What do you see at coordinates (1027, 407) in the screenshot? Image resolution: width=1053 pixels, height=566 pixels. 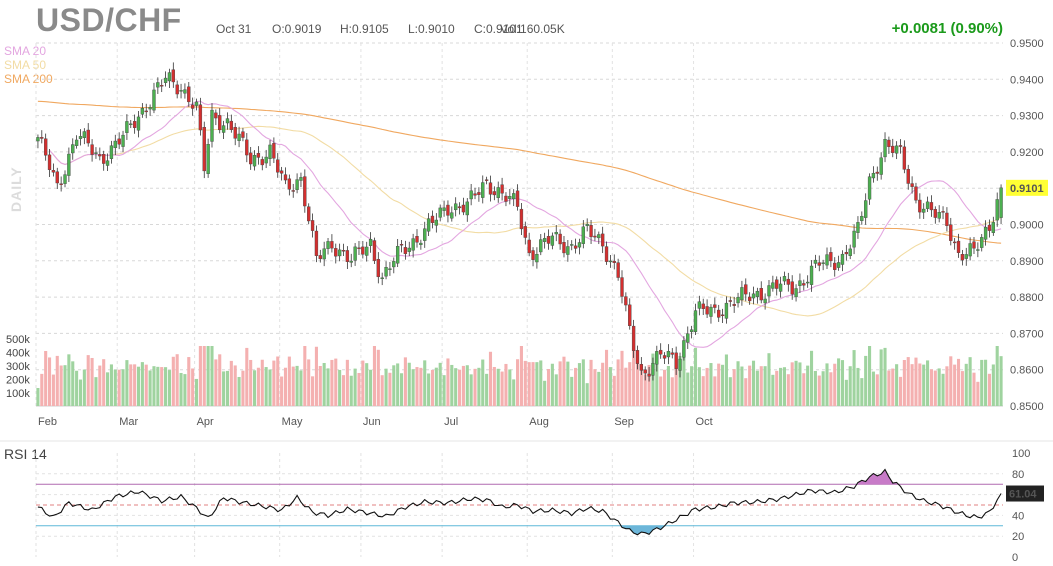 I see `price-tick-label: 0.8500` at bounding box center [1027, 407].